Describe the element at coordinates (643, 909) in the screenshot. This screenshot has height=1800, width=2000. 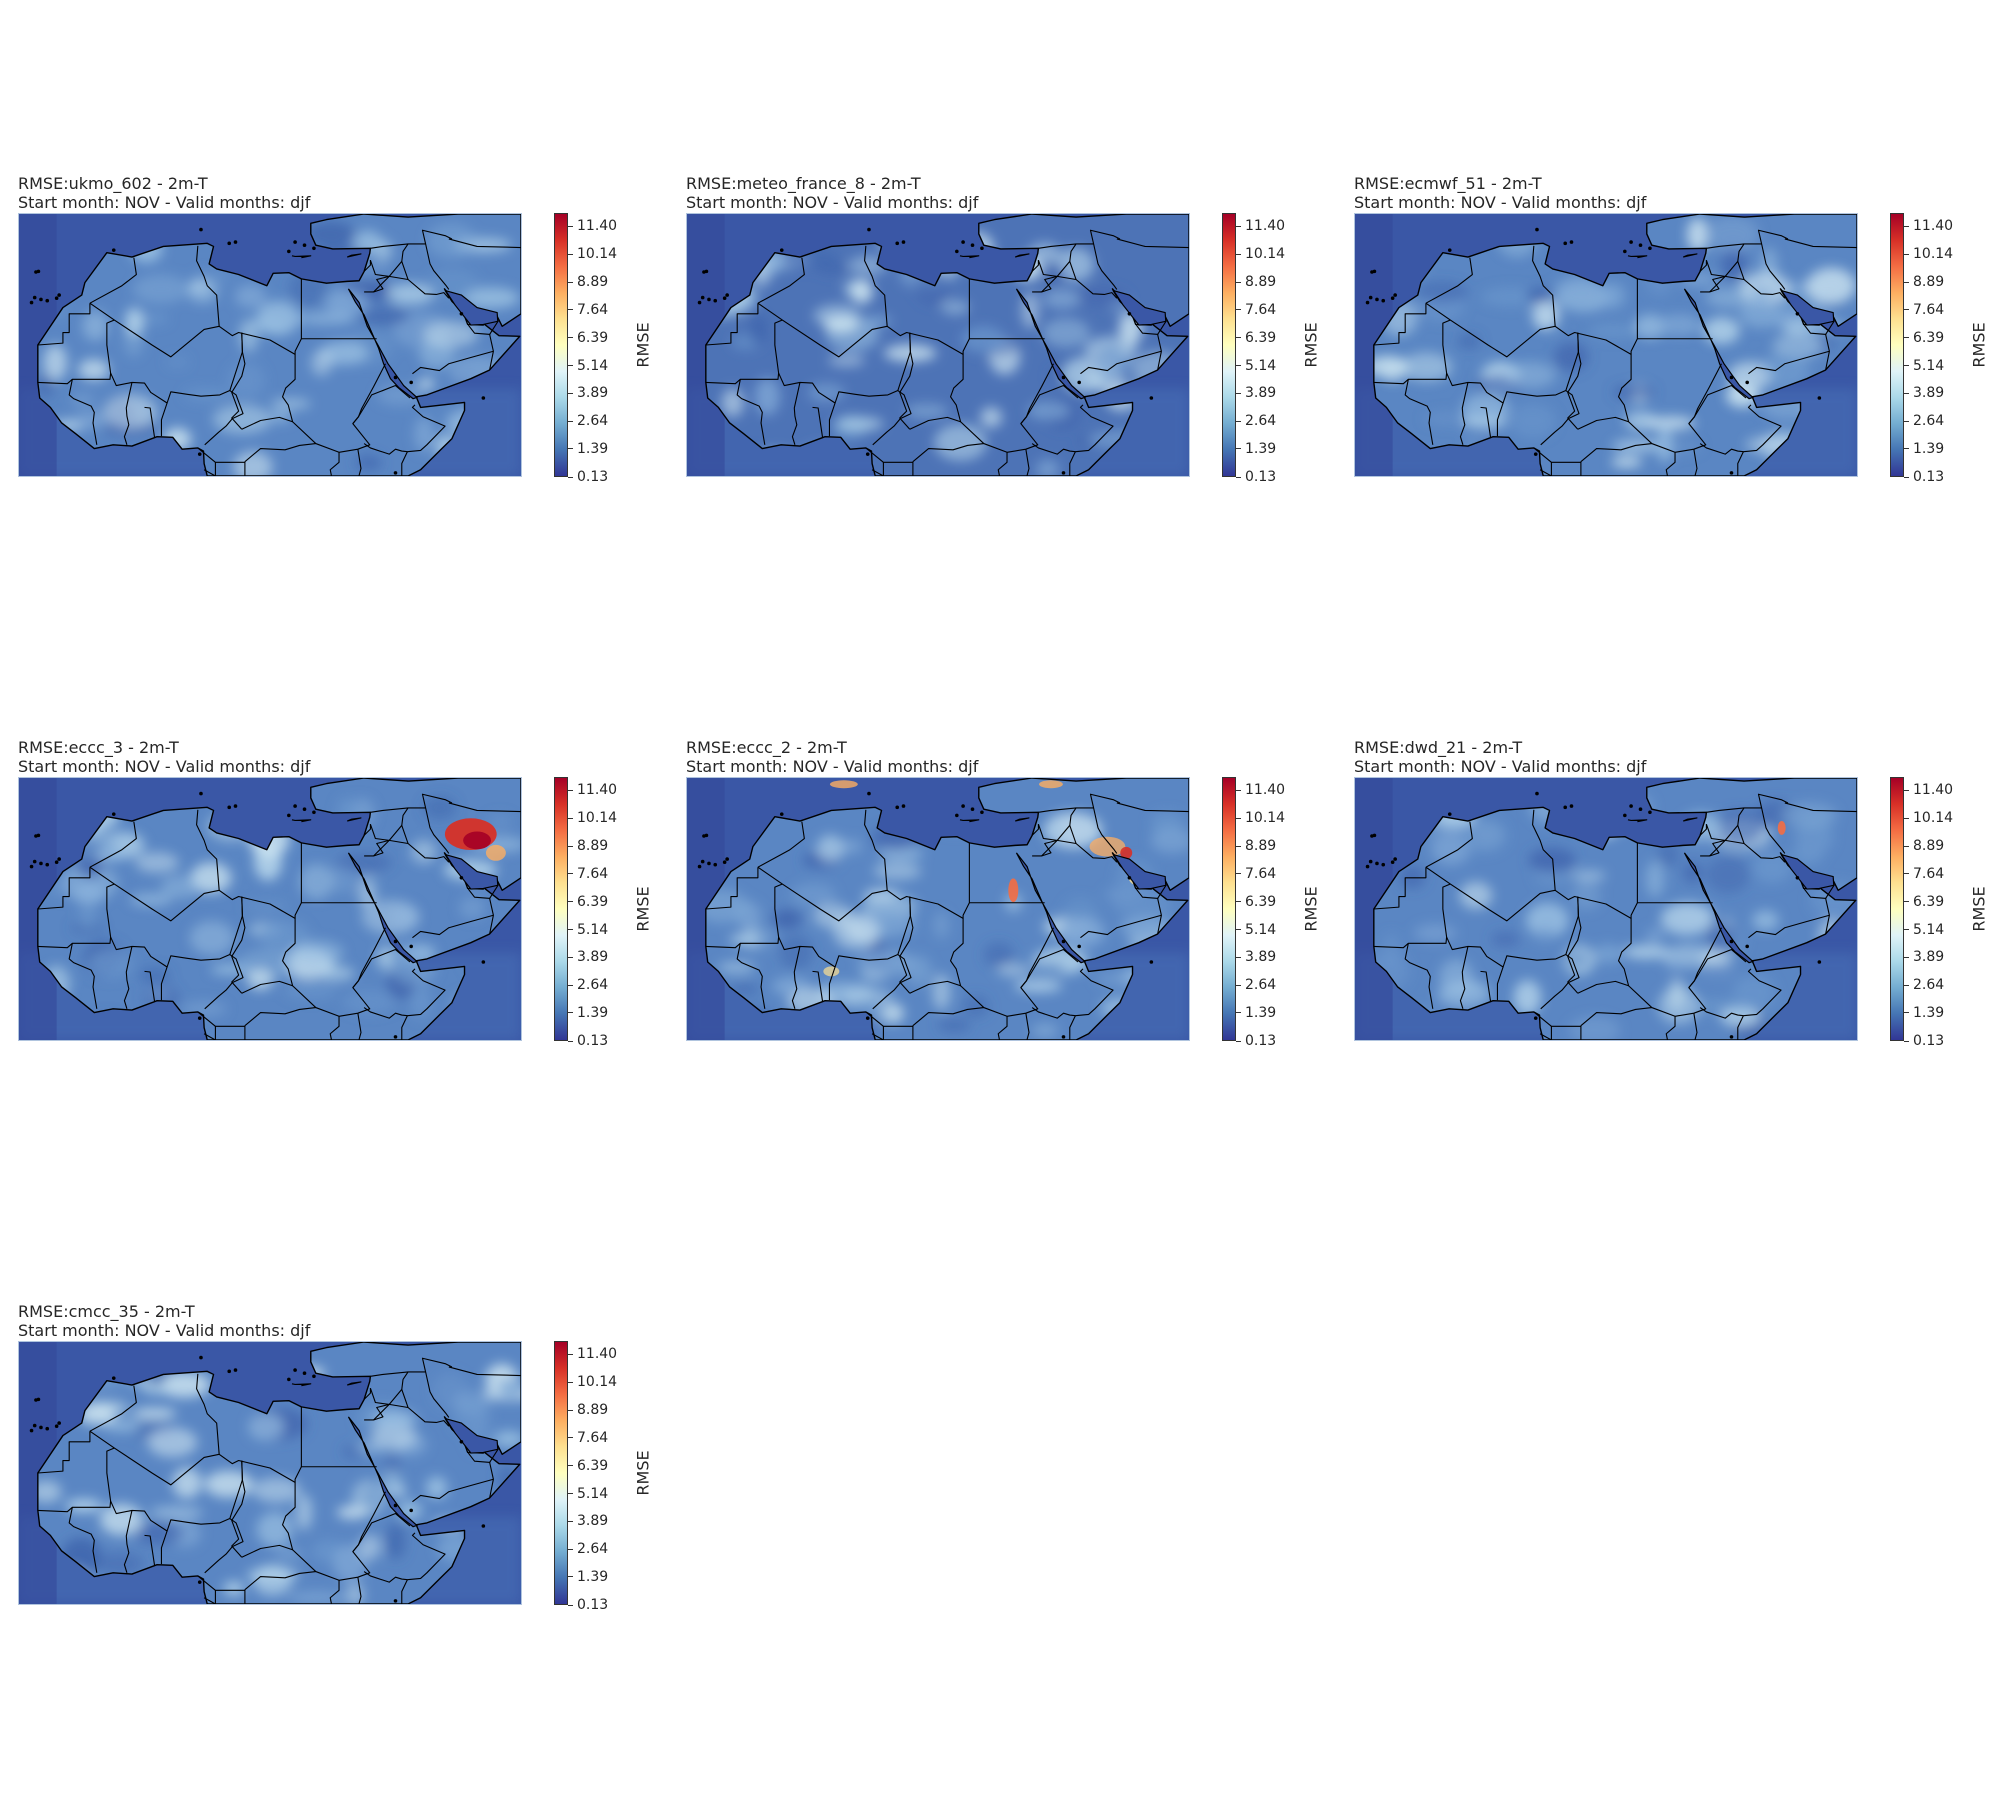
I see `colorbar-label: RMSE` at that location.